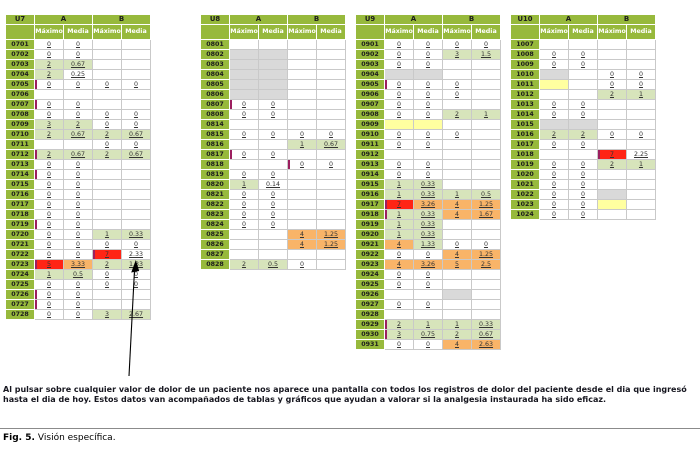 The image size is (700, 449). What do you see at coordinates (456, 264) in the screenshot?
I see `pain-value-link: 5` at bounding box center [456, 264].